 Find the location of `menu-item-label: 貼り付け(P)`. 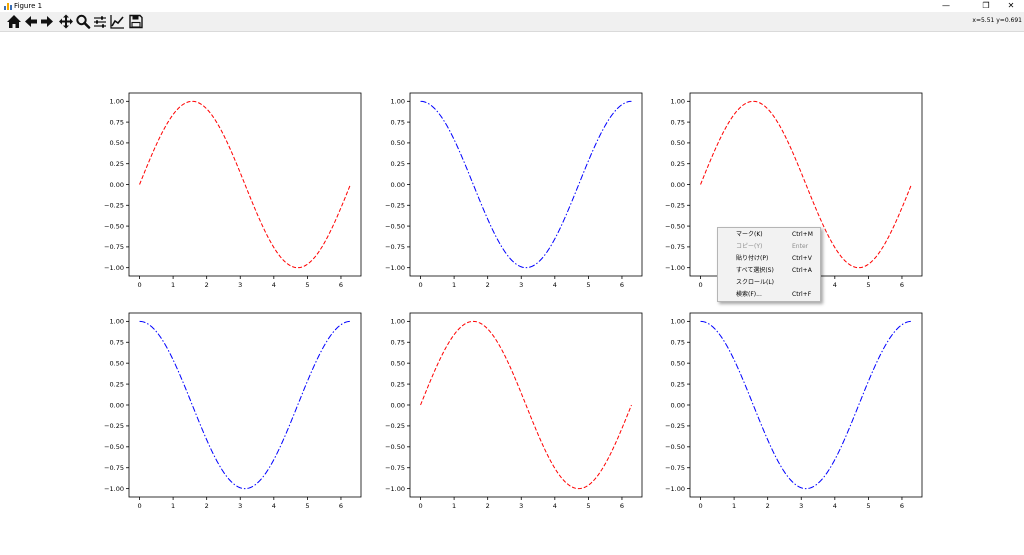

menu-item-label: 貼り付け(P) is located at coordinates (752, 258).